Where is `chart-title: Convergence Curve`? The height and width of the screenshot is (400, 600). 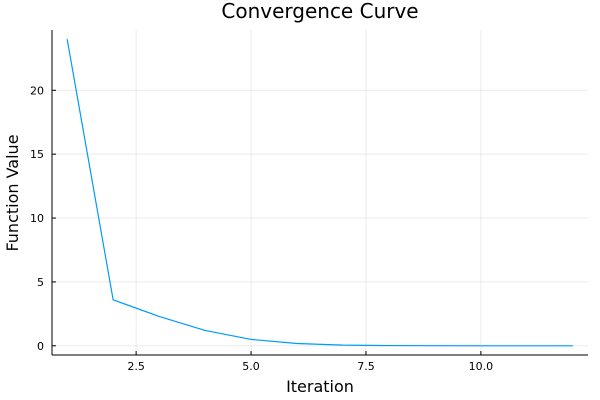
chart-title: Convergence Curve is located at coordinates (319, 11).